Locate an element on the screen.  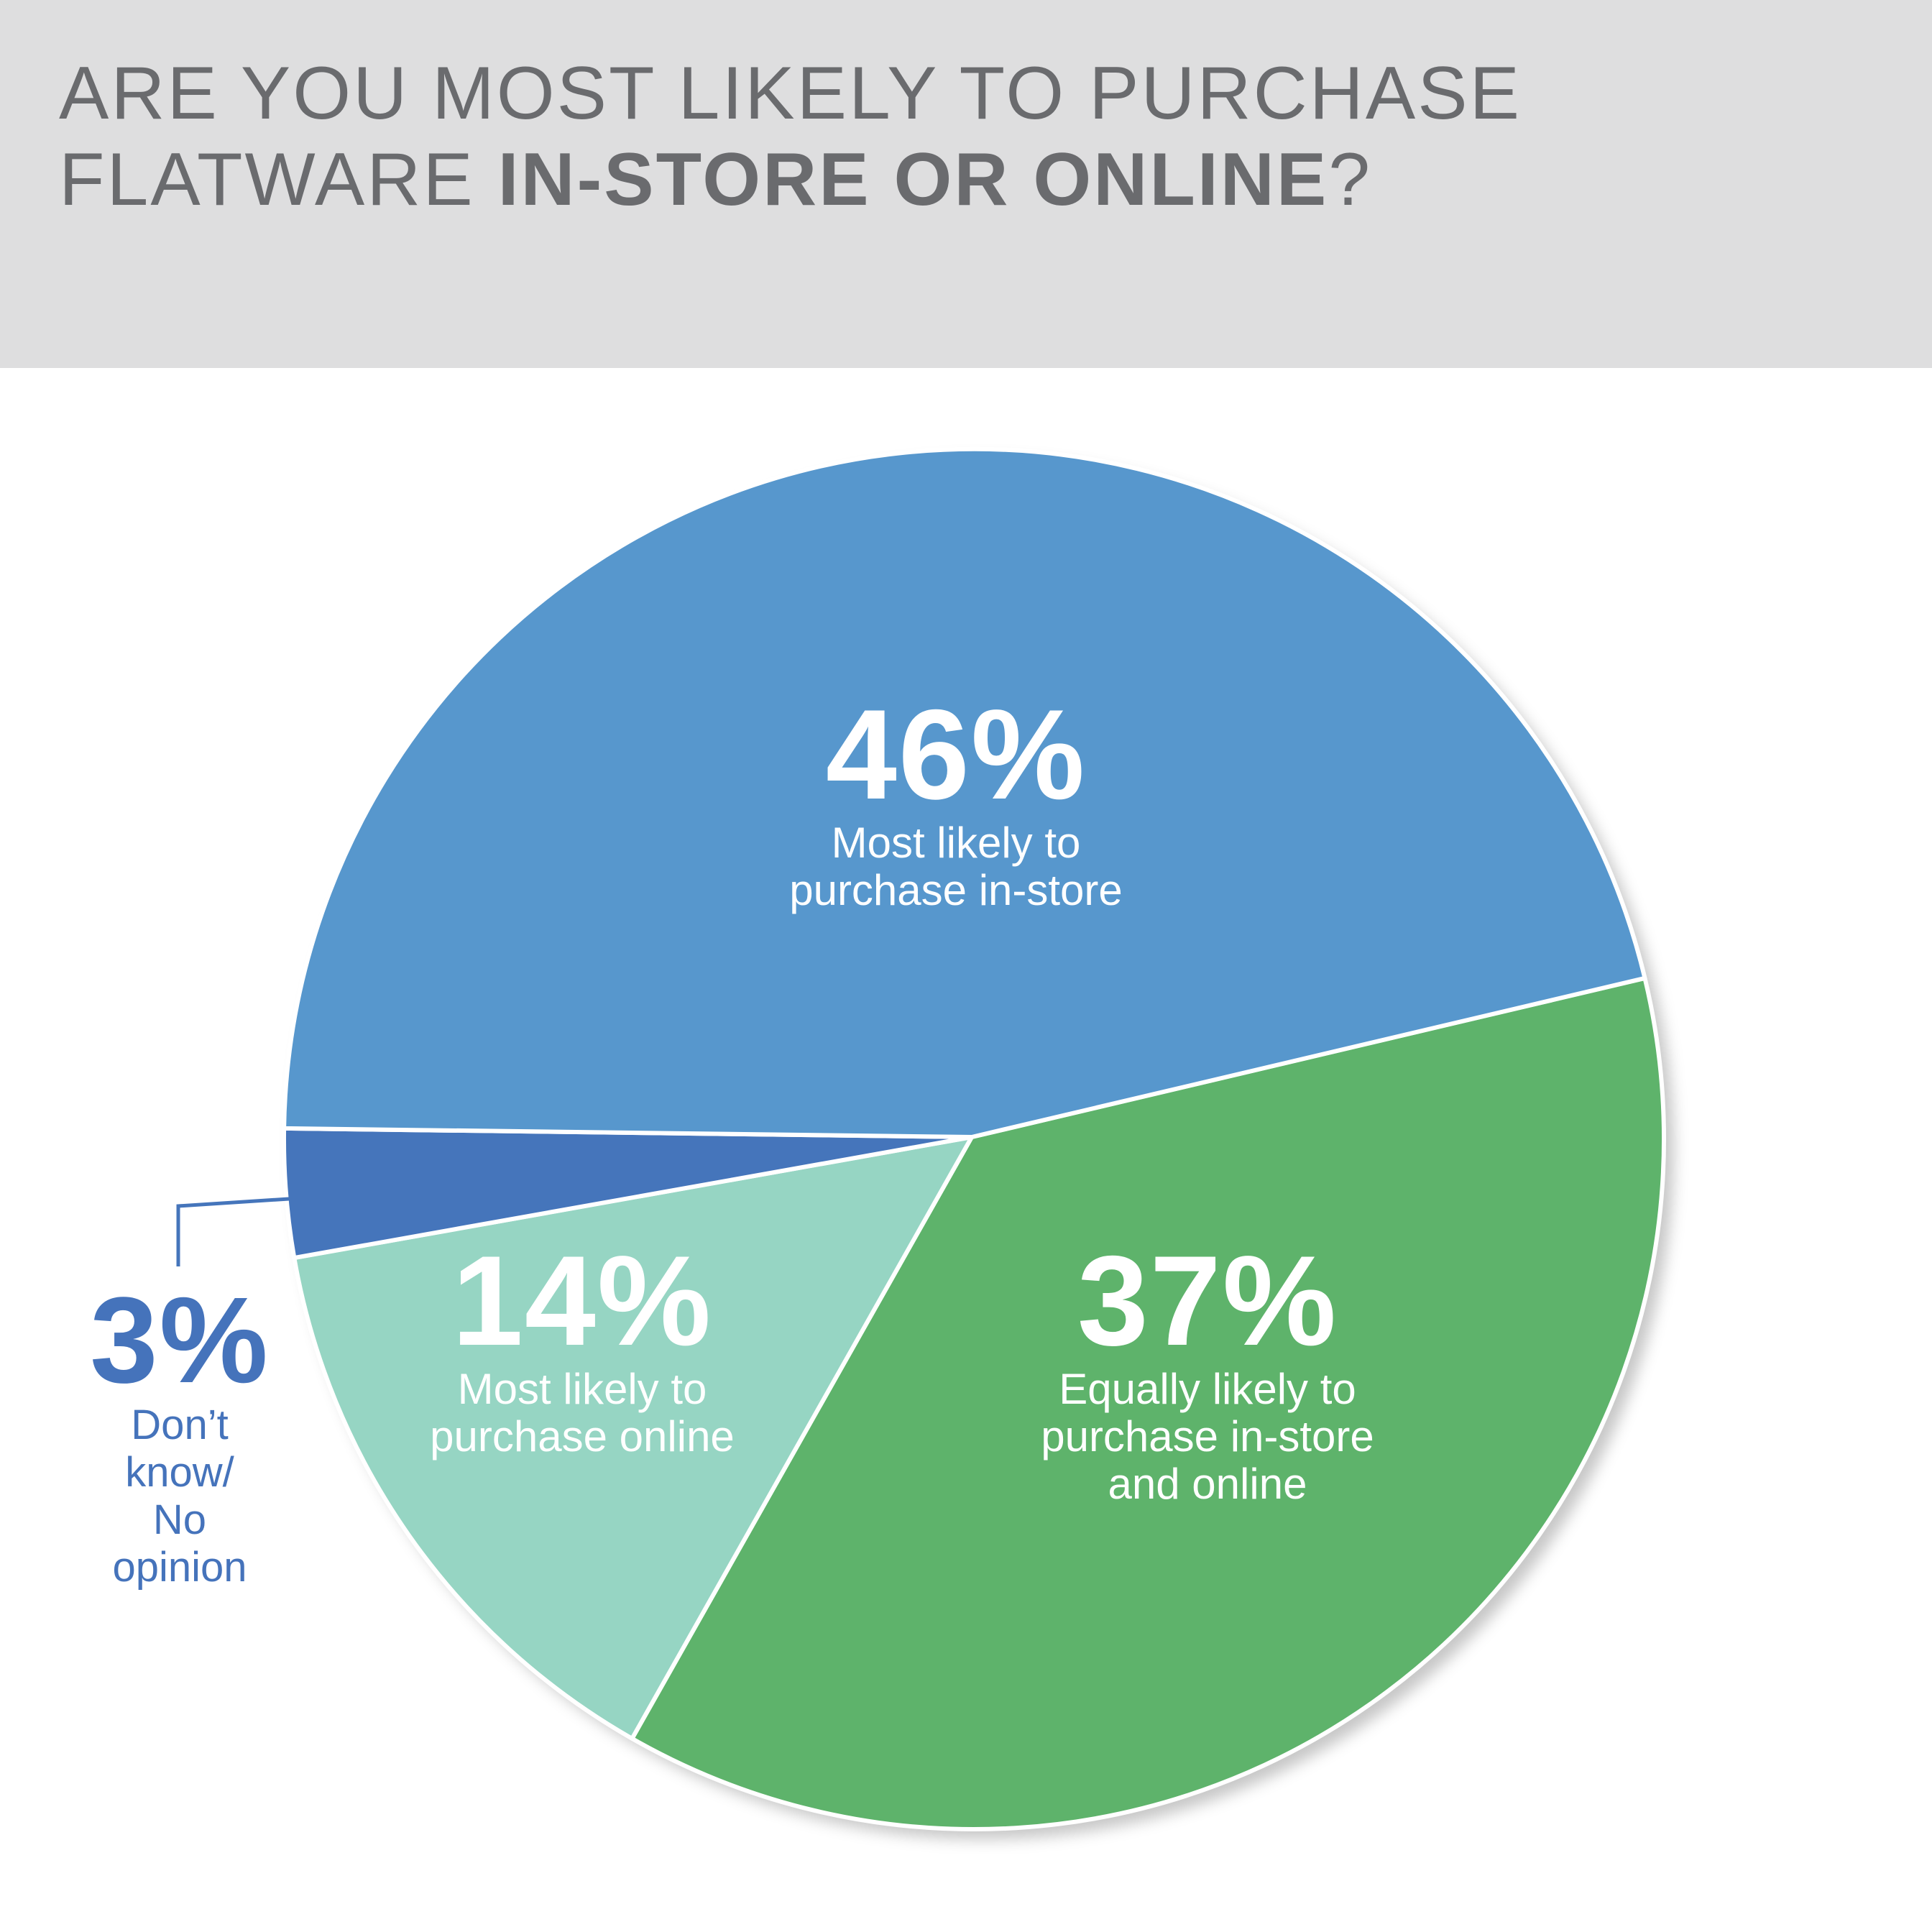
slice-value-equally: 37% is located at coordinates (1207, 1300).